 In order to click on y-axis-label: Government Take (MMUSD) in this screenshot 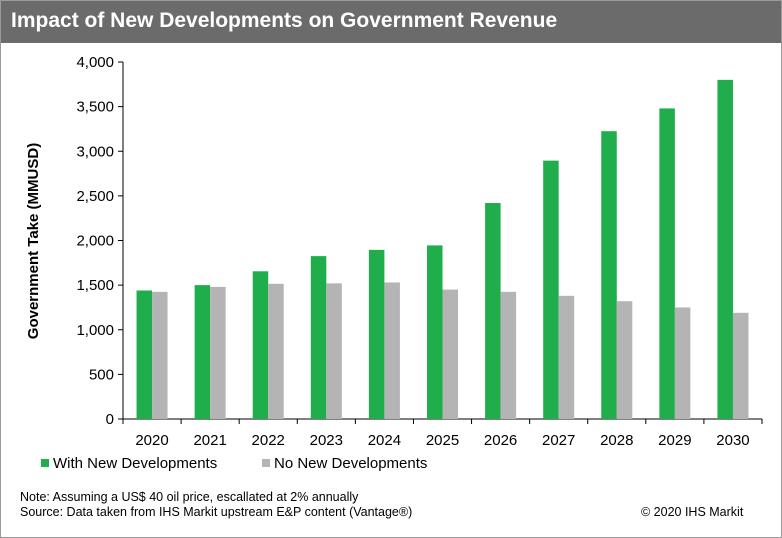, I will do `click(33, 241)`.